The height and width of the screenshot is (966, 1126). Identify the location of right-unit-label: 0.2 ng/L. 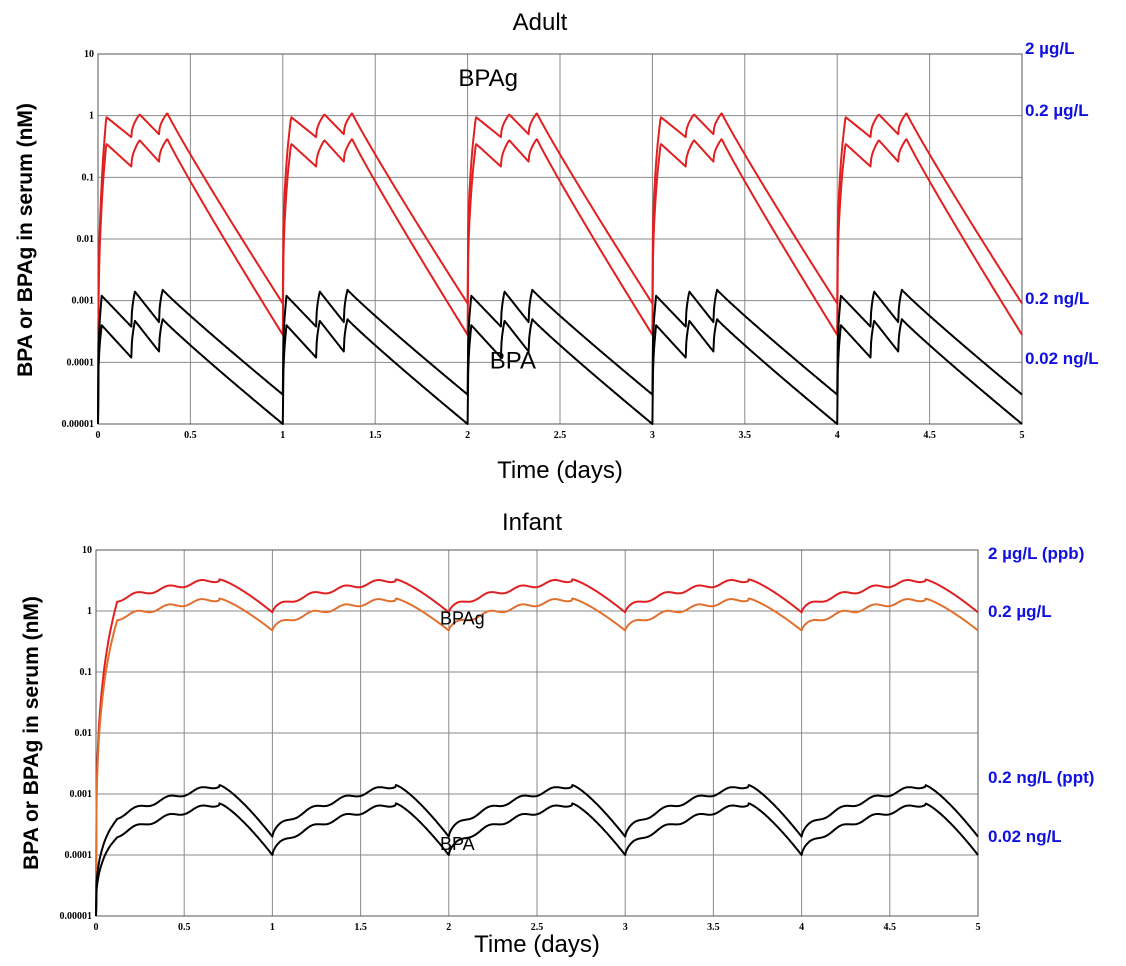
(1057, 298).